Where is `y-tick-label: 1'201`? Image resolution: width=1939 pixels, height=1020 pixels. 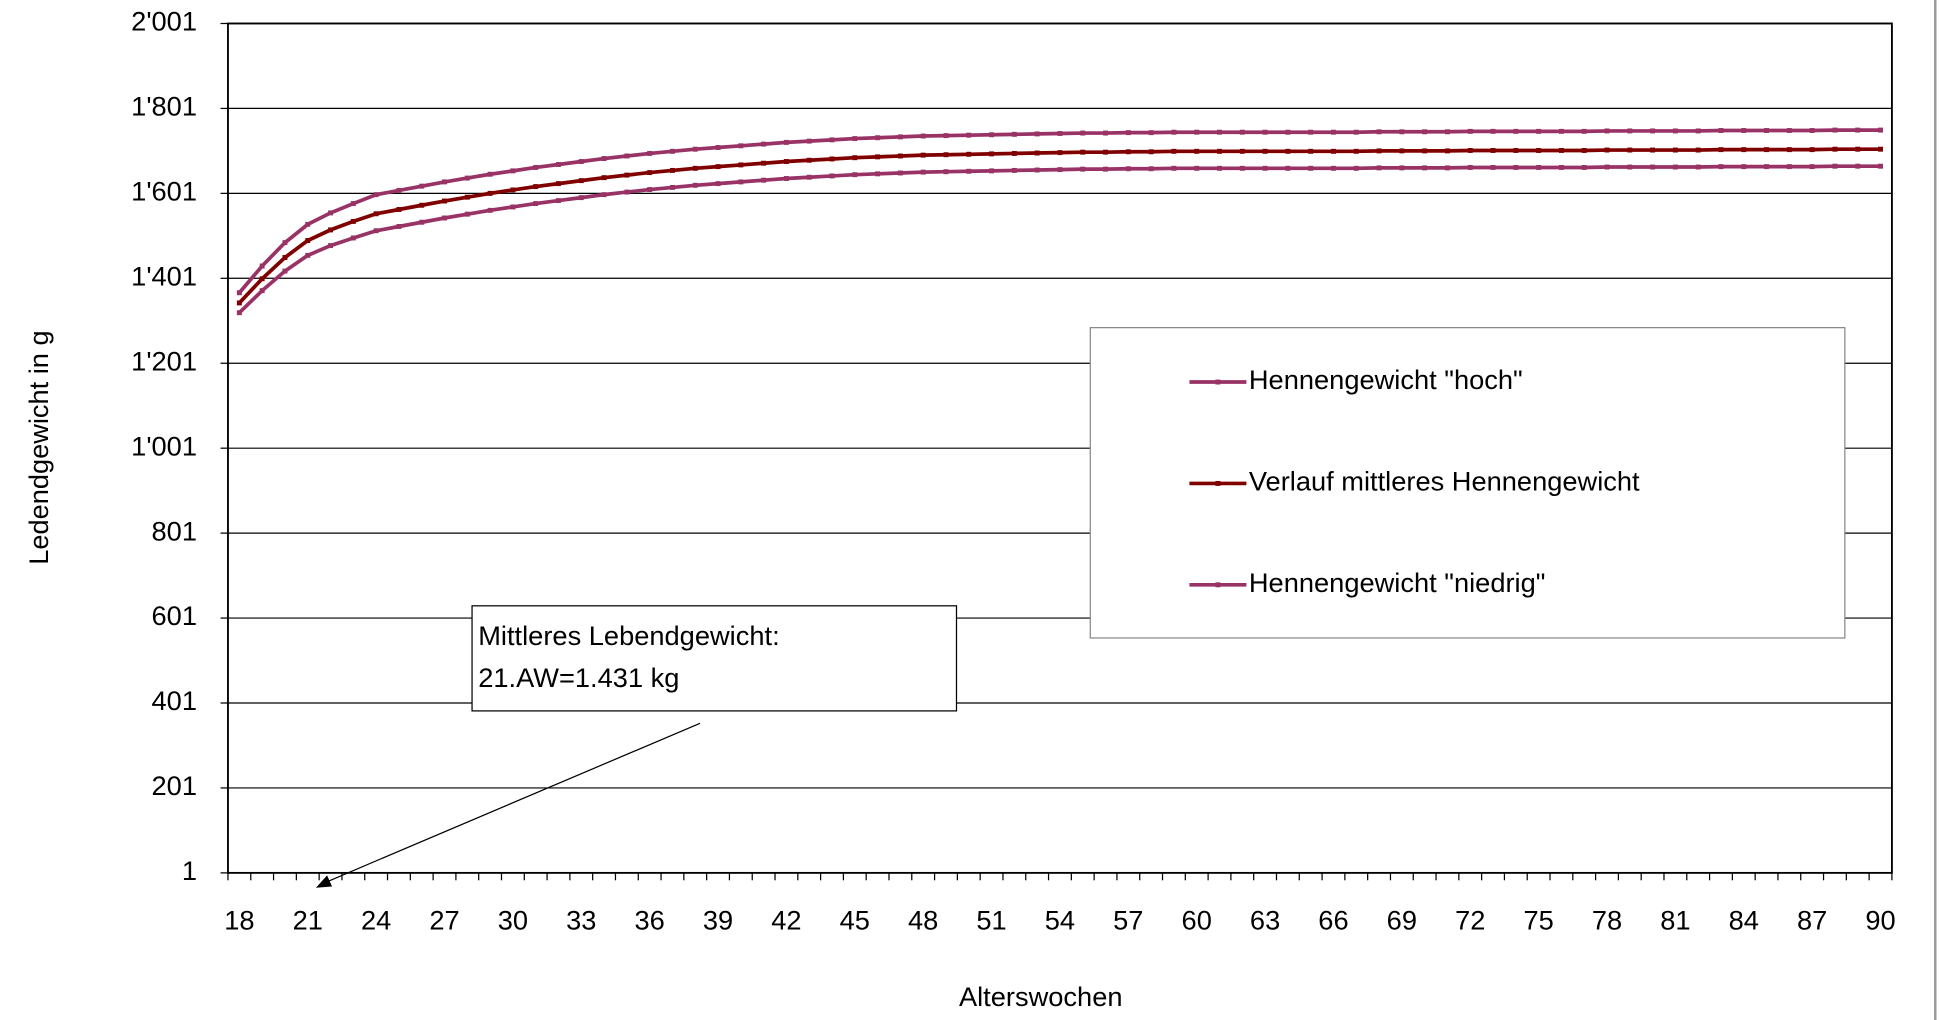 y-tick-label: 1'201 is located at coordinates (164, 360).